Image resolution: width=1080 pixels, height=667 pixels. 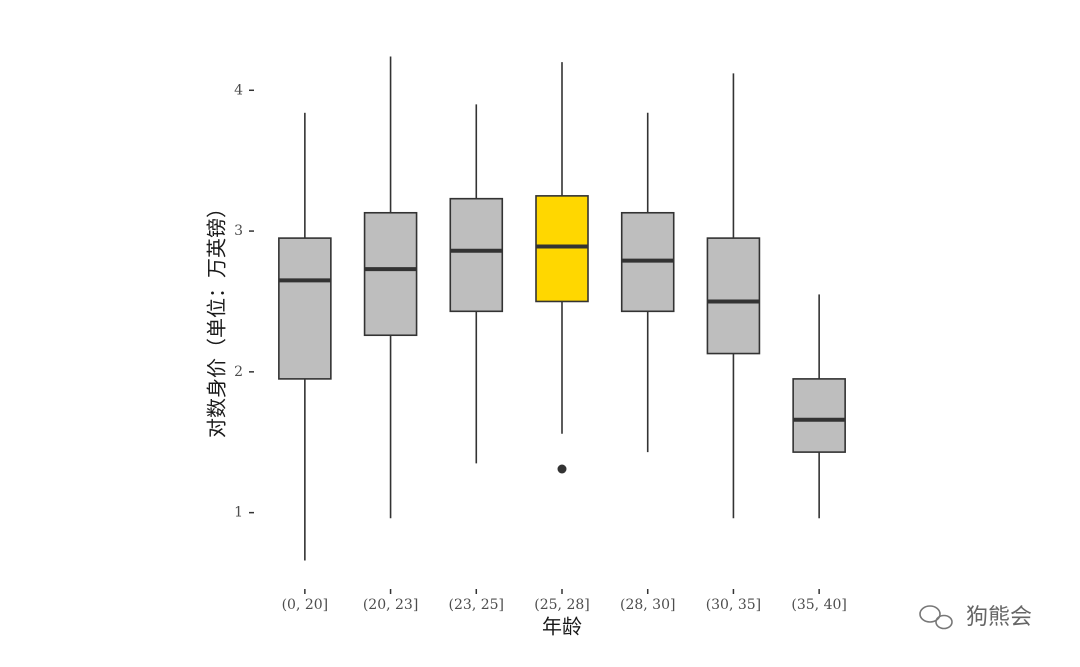 I want to click on watermark: 狗熊会, so click(x=999, y=617).